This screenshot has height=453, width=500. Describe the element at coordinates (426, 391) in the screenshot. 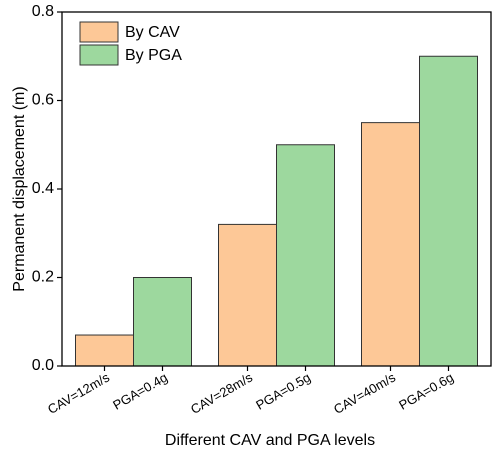

I see `x-tick-label: PGA=0.6g` at that location.